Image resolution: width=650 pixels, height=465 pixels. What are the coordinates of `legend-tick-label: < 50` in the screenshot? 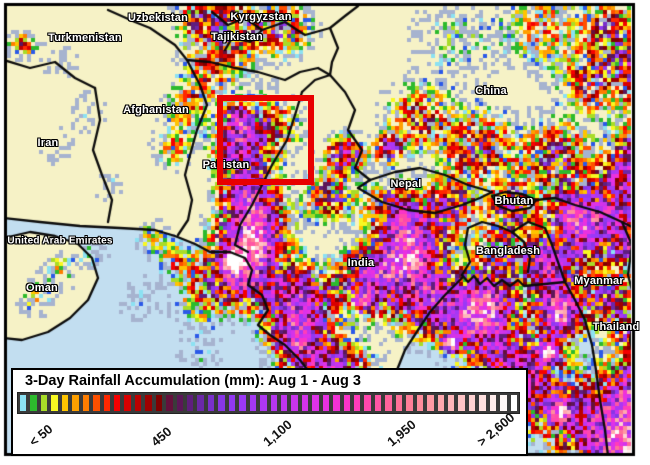 It's located at (41, 435).